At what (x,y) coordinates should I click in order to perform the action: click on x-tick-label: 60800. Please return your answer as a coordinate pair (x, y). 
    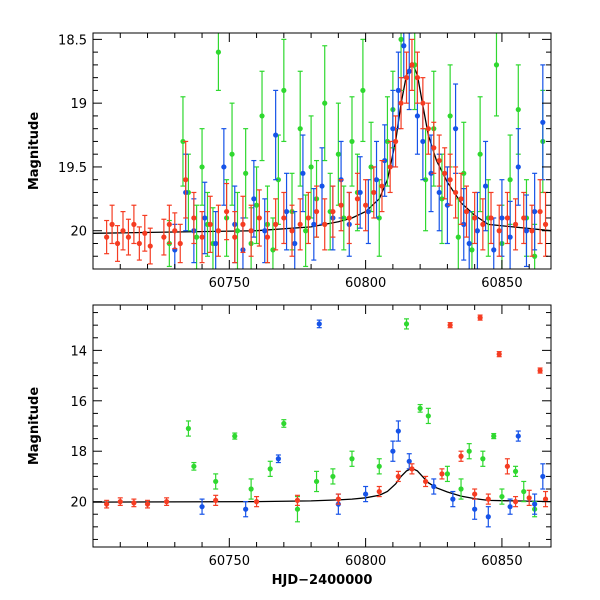
    Looking at the image, I should click on (365, 283).